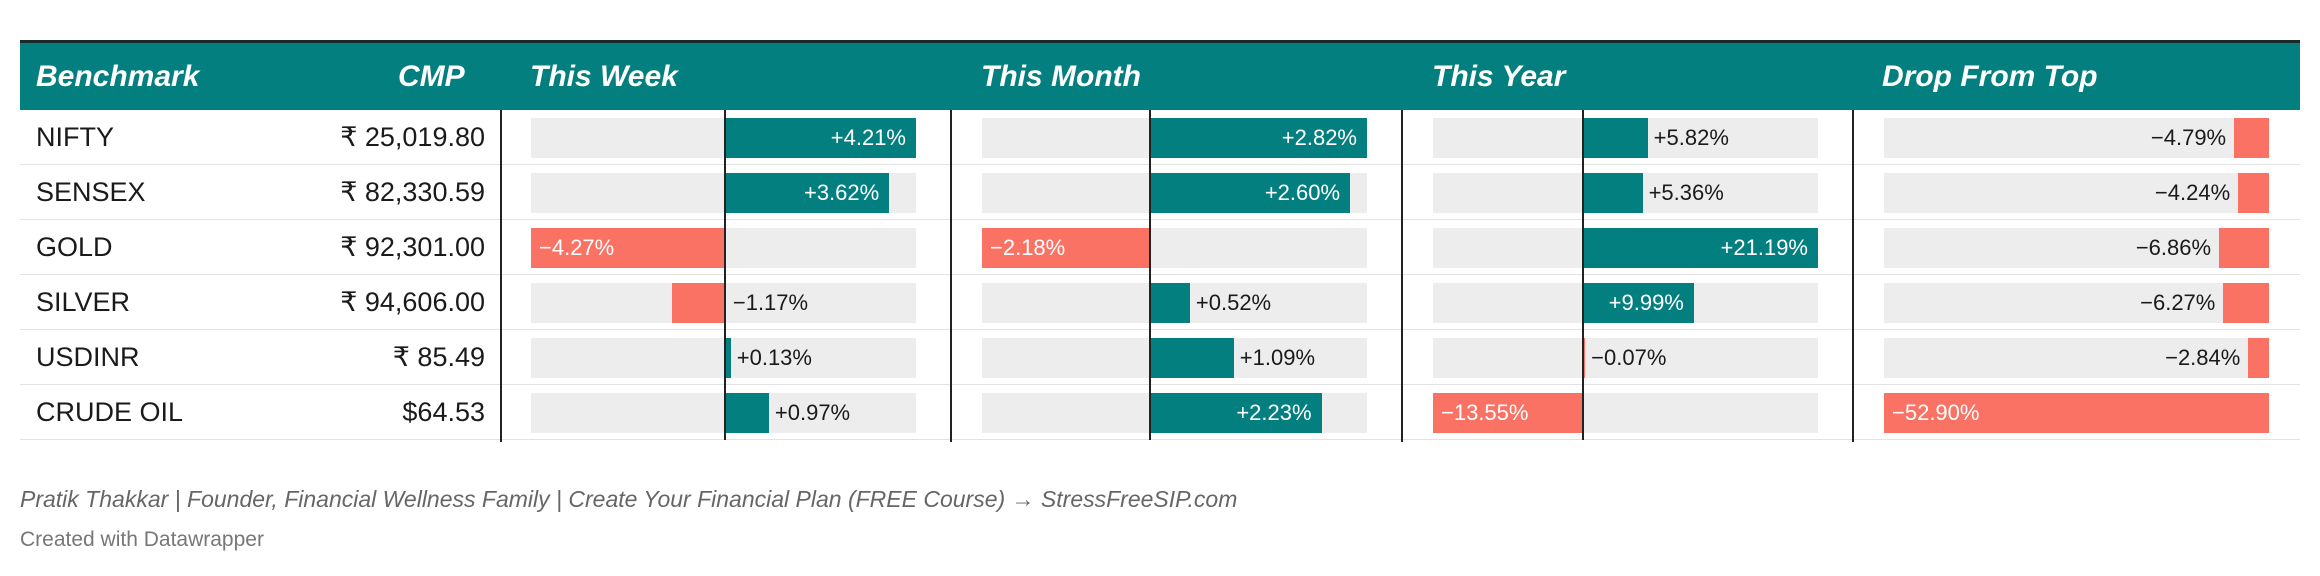 Image resolution: width=2320 pixels, height=576 pixels. Describe the element at coordinates (1629, 357) in the screenshot. I see `value-label: −0.07%` at that location.